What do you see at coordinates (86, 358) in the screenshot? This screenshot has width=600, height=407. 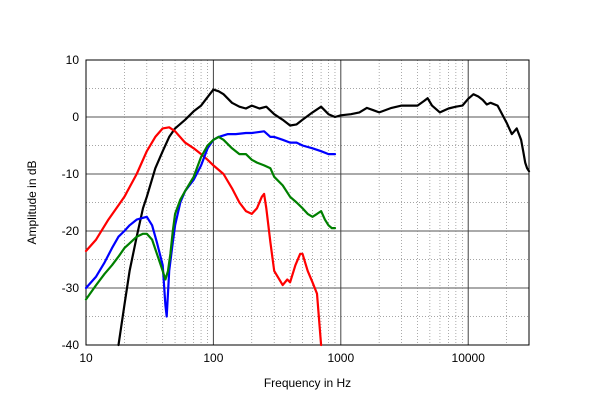 I see `x-tick-label: 10` at bounding box center [86, 358].